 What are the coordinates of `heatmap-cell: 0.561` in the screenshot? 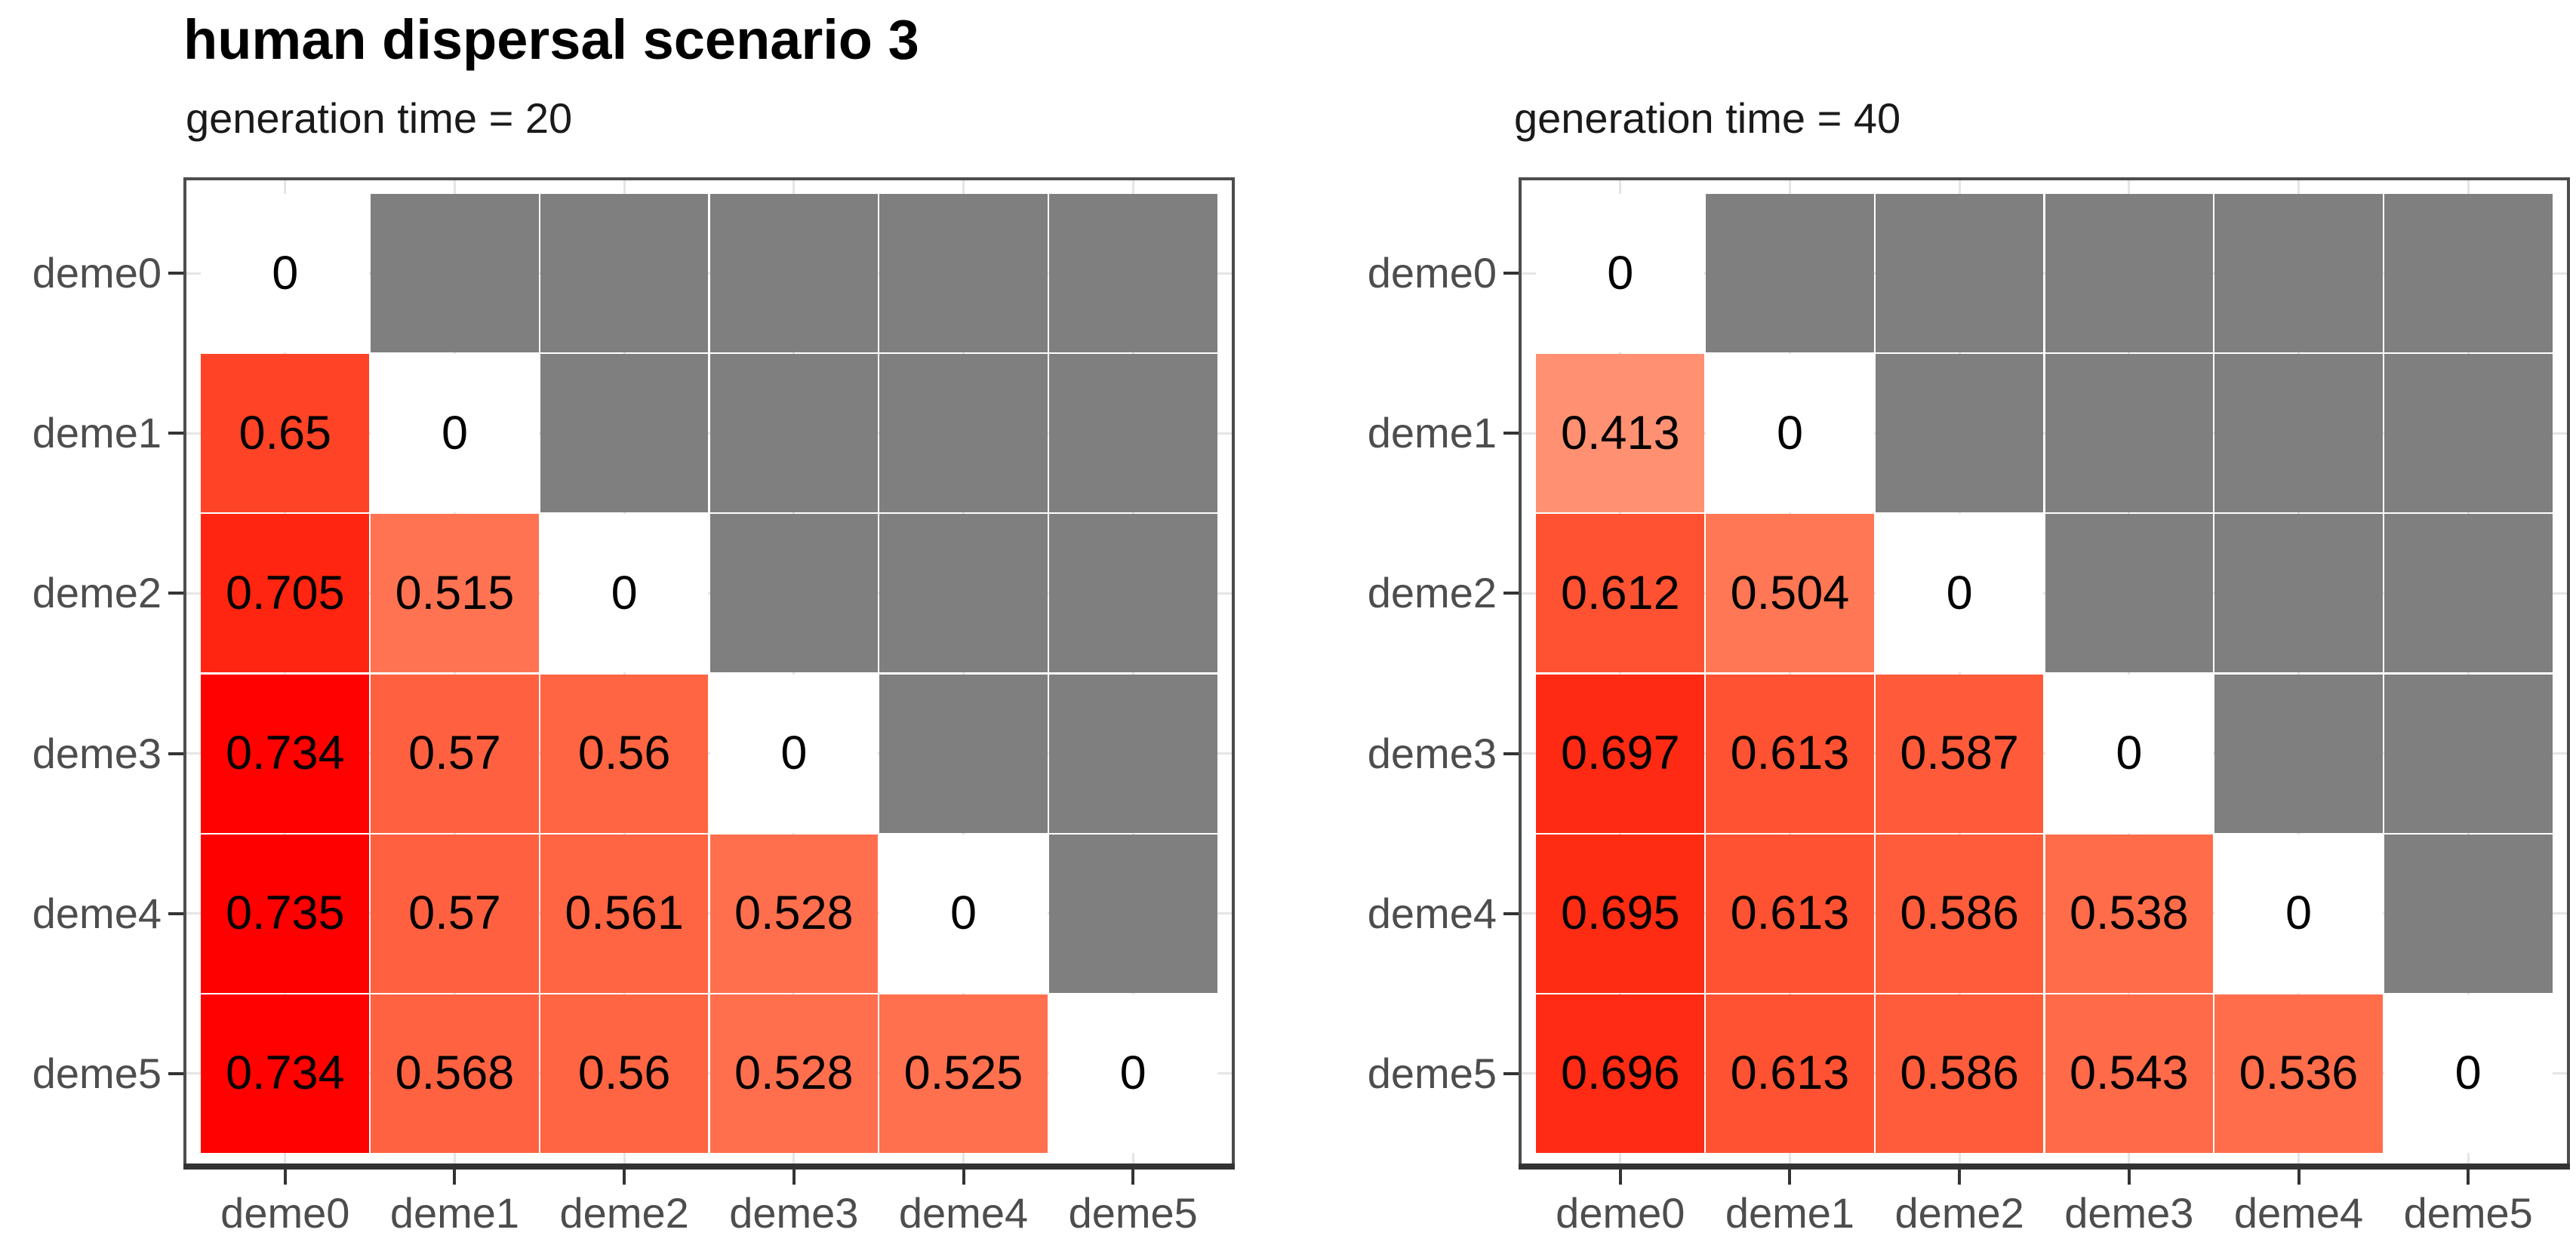 It's located at (624, 913).